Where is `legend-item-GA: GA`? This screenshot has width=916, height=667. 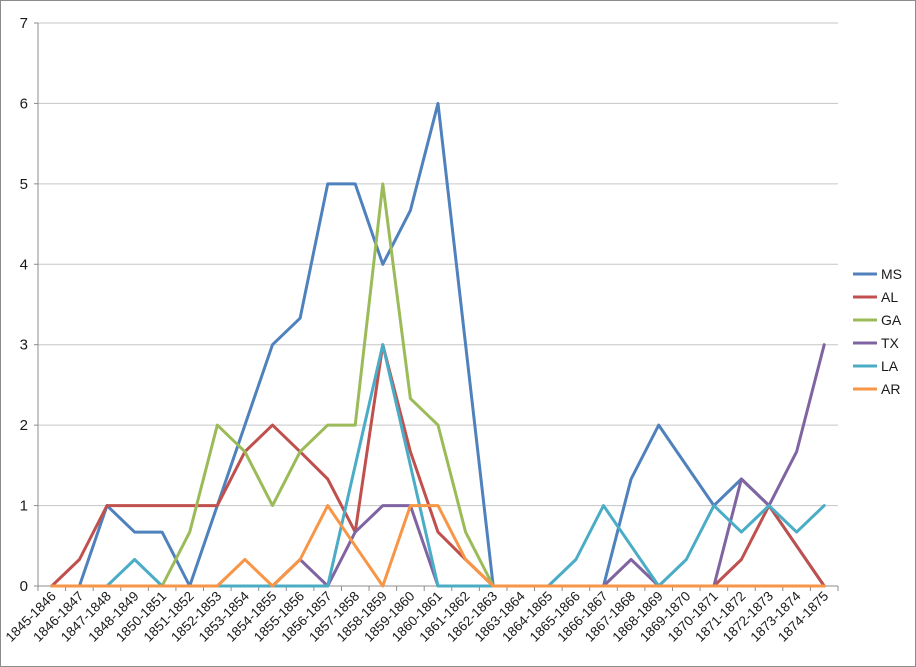 legend-item-GA: GA is located at coordinates (877, 320).